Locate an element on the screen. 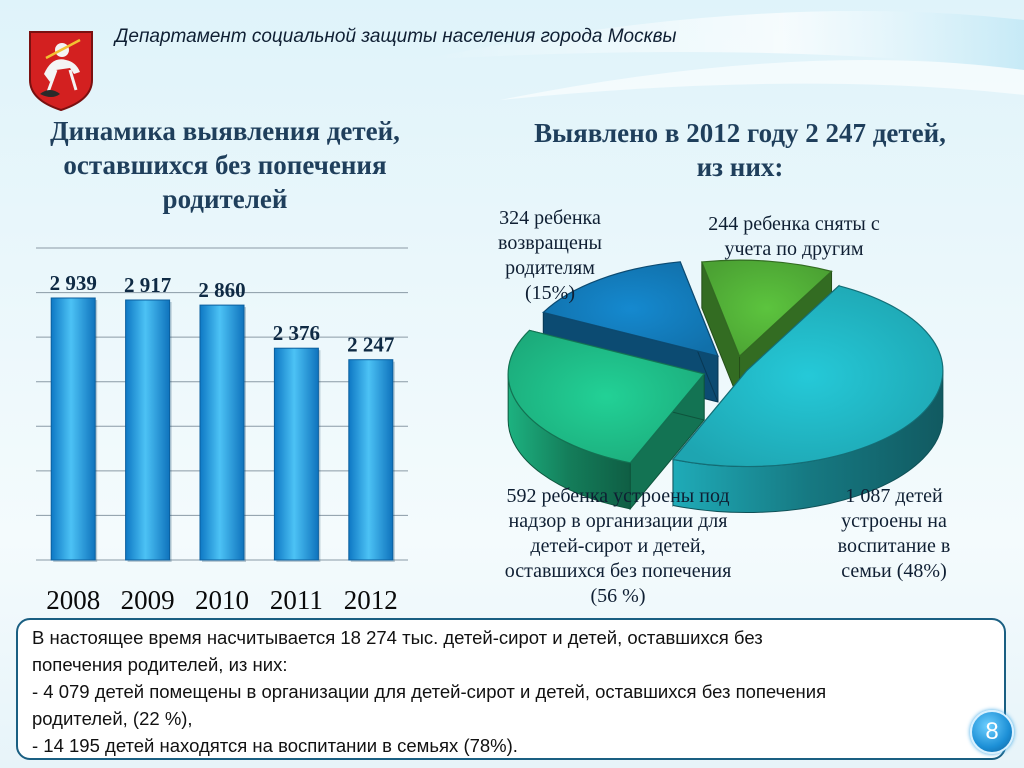 The height and width of the screenshot is (768, 1024). moscow-coat-of-arms-icon is located at coordinates (61, 71).